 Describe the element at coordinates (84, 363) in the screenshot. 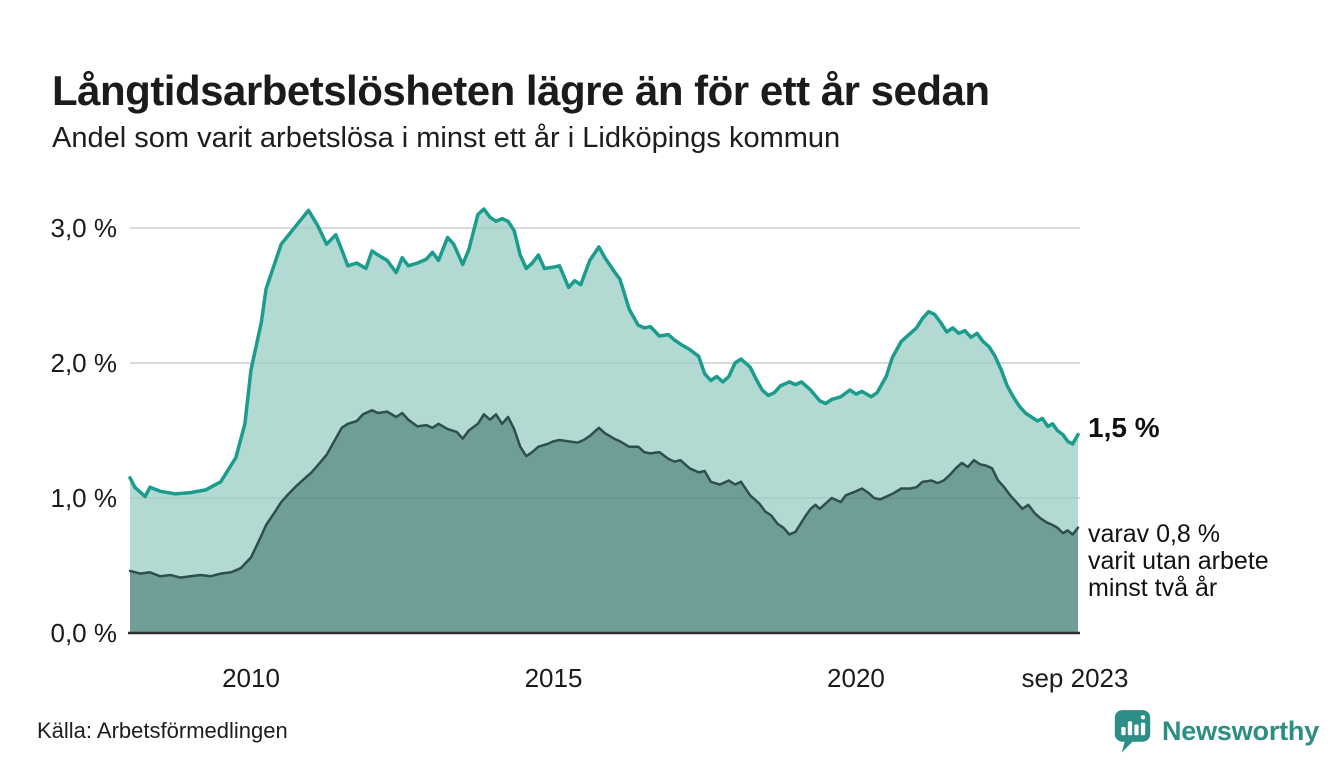

I see `y-tick-label: 2,0 %` at that location.